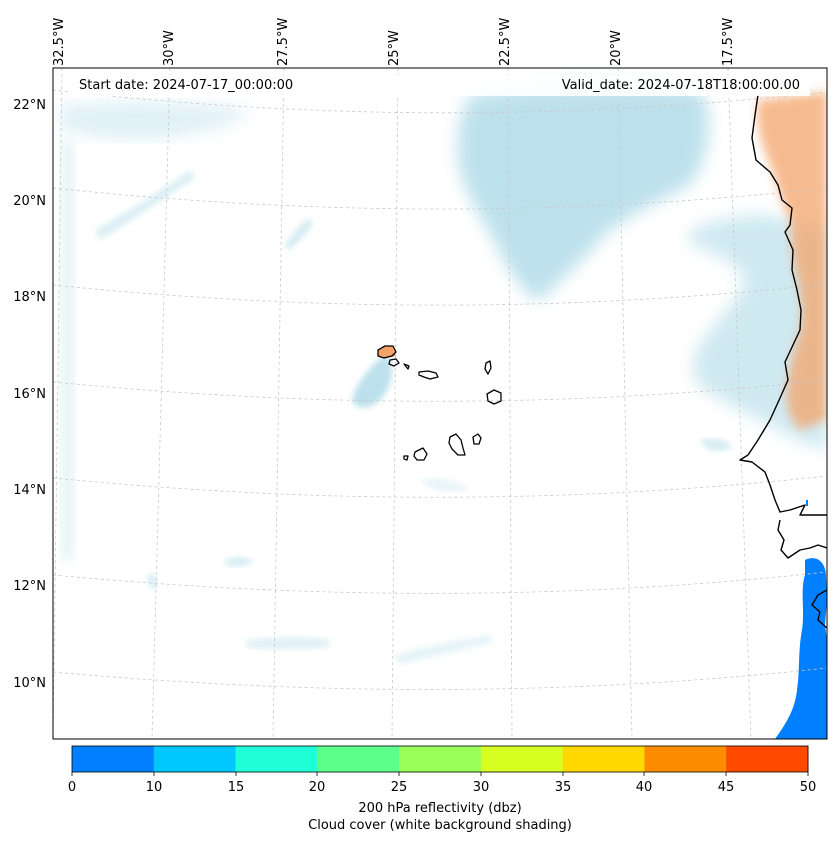  Describe the element at coordinates (428, 375) in the screenshot. I see `island-sao-nicolau` at that location.